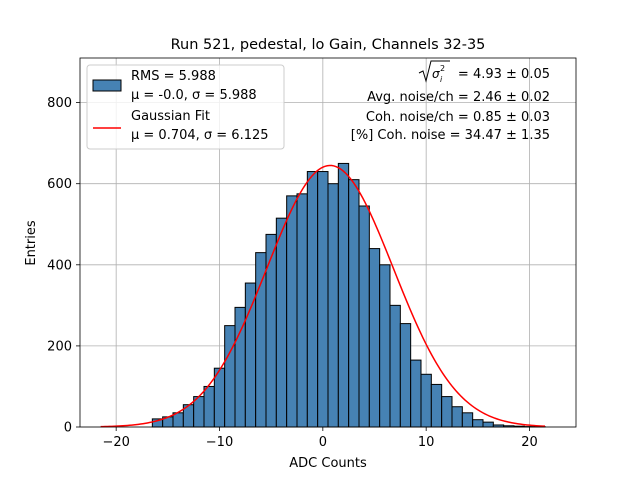 This screenshot has height=484, width=640. What do you see at coordinates (426, 442) in the screenshot?
I see `x-tick-label: 10` at bounding box center [426, 442].